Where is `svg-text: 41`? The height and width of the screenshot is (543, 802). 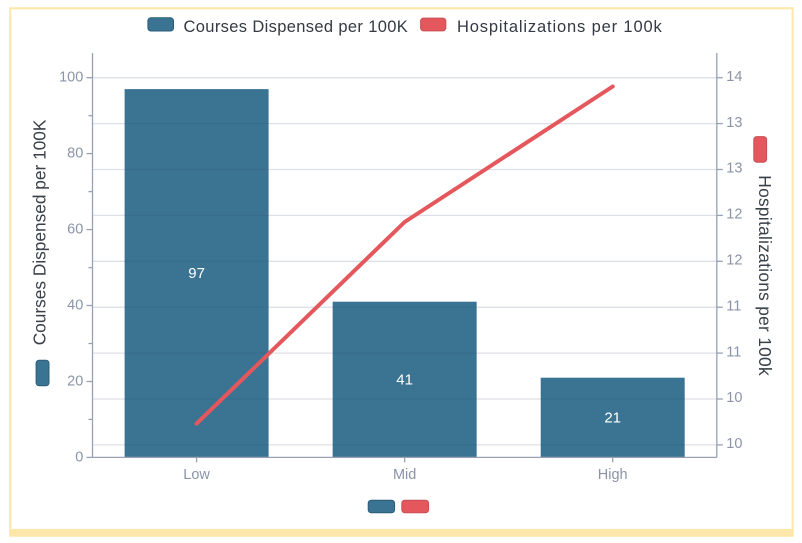 svg-text: 41 is located at coordinates (404, 380).